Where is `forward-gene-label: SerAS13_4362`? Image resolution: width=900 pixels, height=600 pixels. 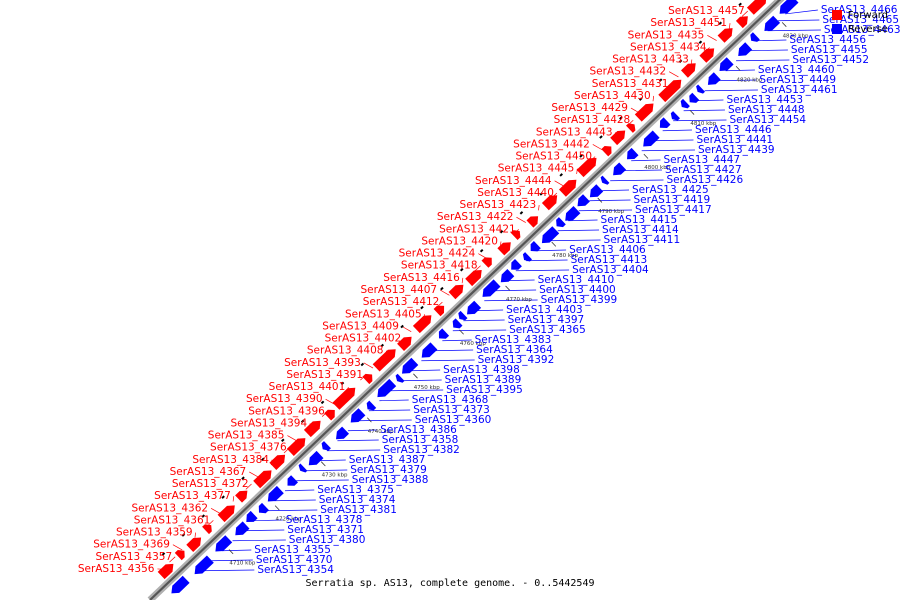
forward-gene-label: SerAS13_4362 is located at coordinates (169, 508).